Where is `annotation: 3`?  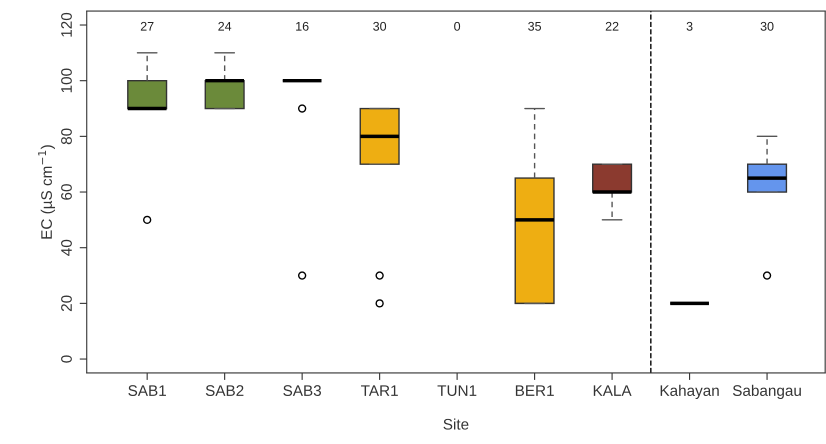
annotation: 3 is located at coordinates (689, 26).